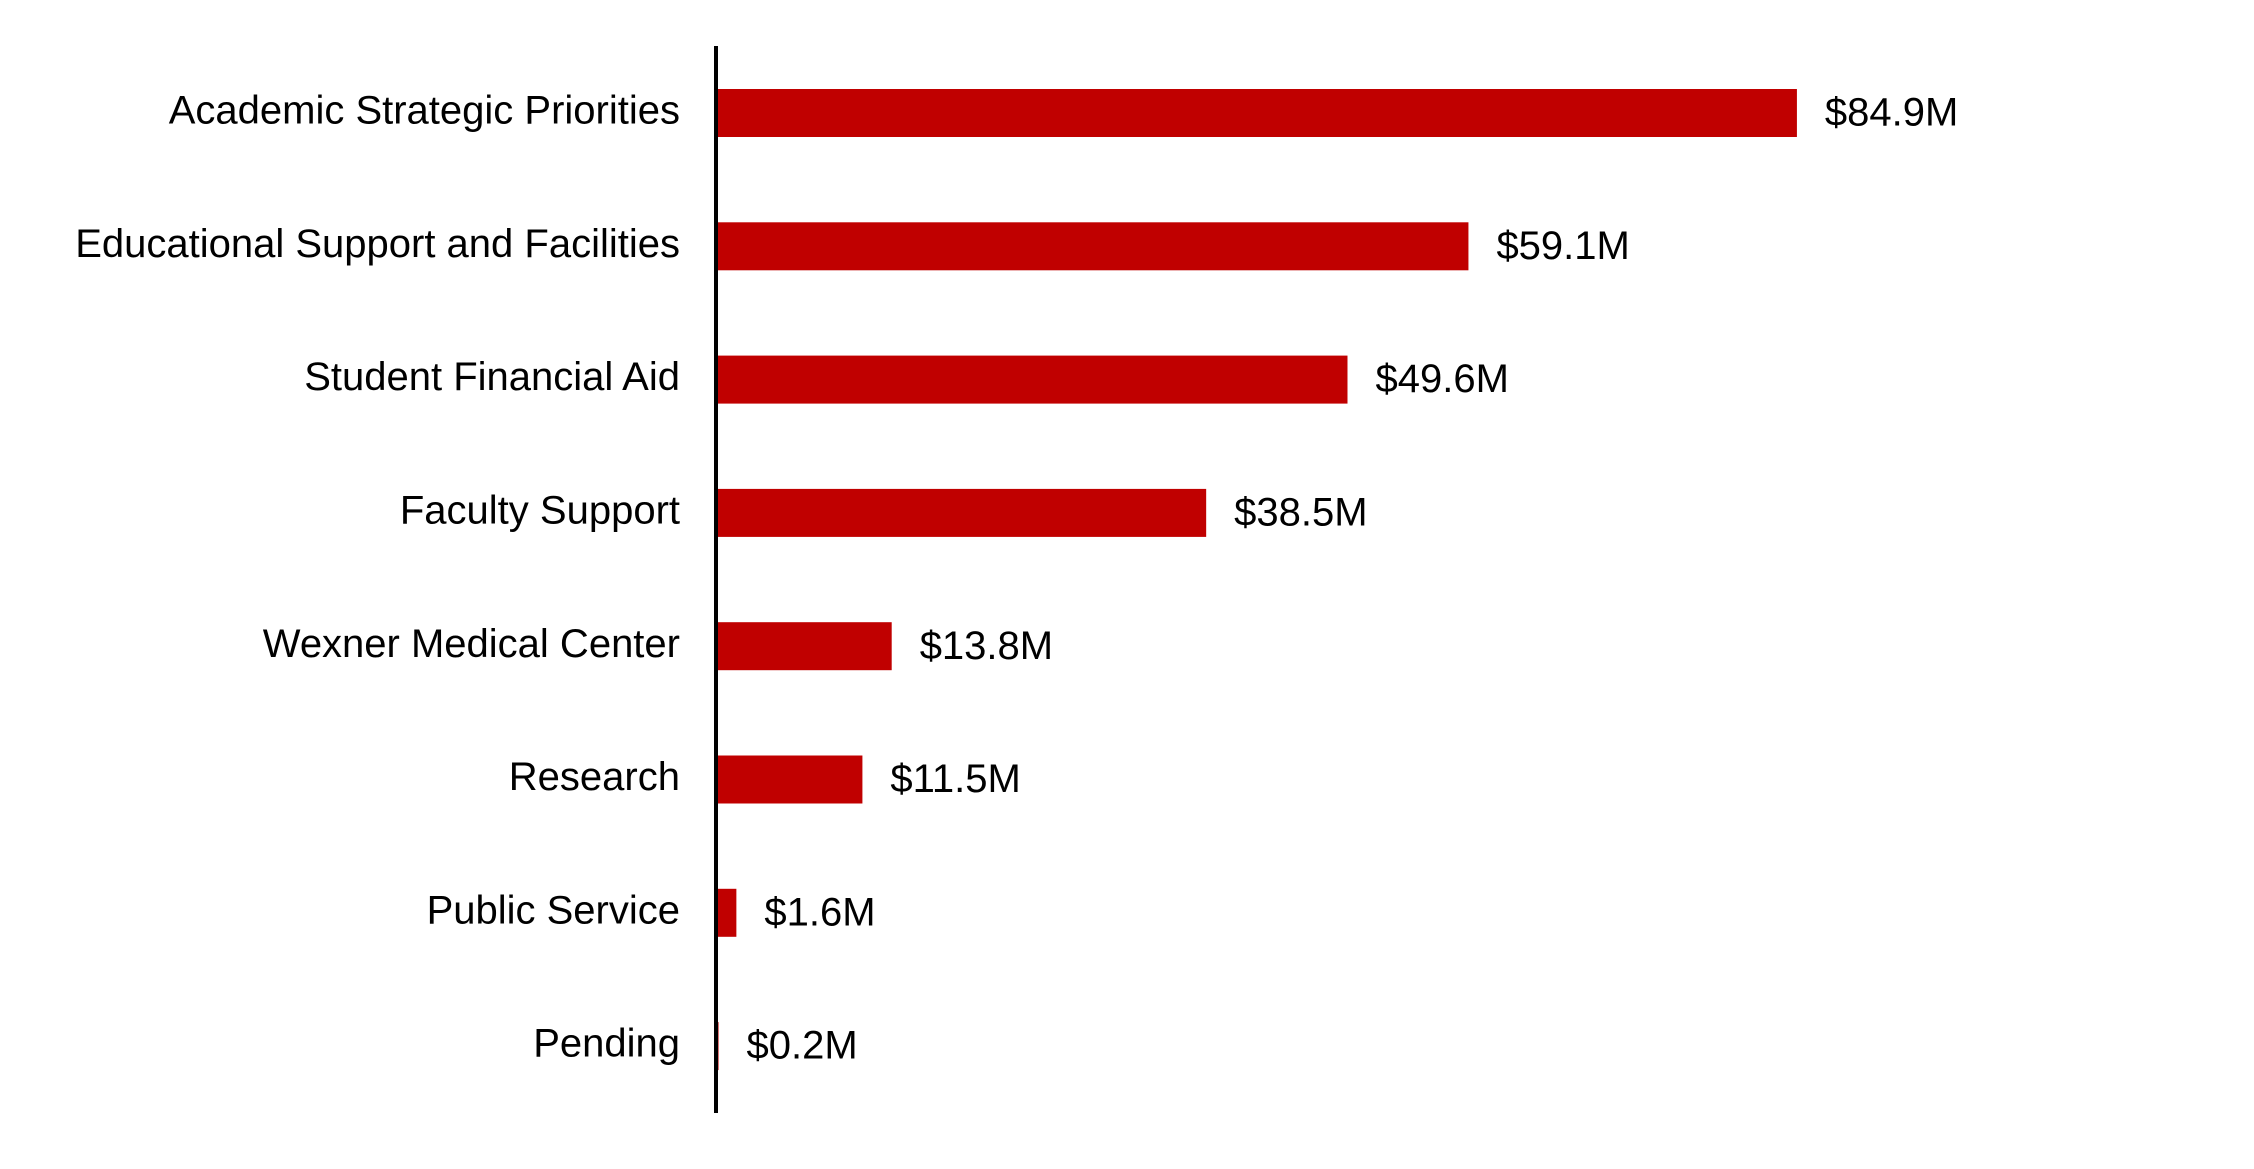  I want to click on category-label: Faculty Support, so click(540, 510).